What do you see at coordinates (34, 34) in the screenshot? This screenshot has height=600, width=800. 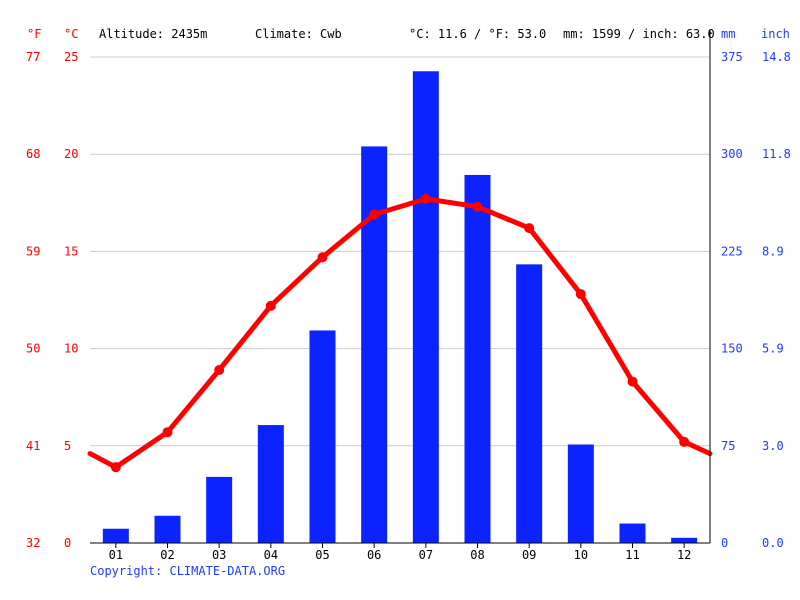 I see `unit-fahrenheit-label: °F` at bounding box center [34, 34].